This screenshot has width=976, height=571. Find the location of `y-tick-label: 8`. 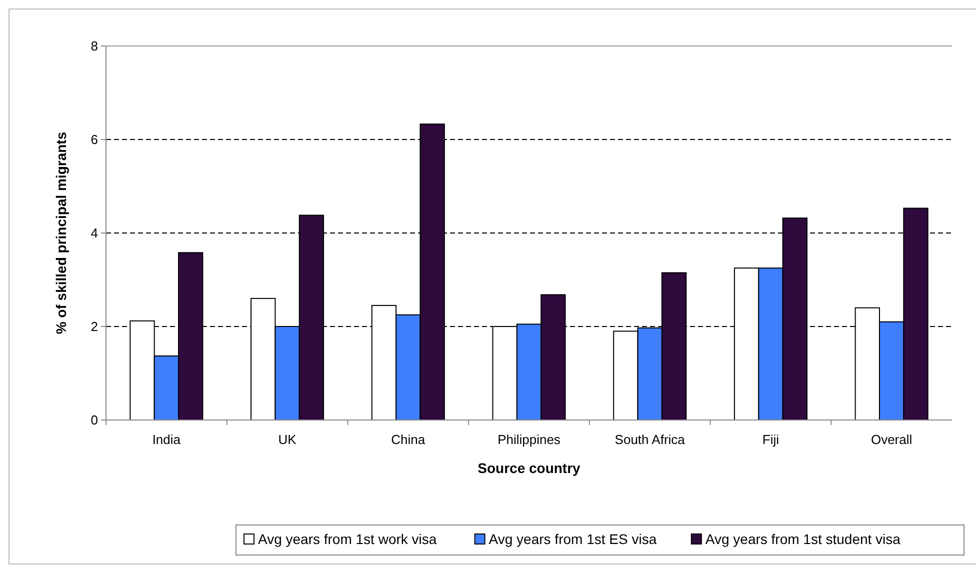

y-tick-label: 8 is located at coordinates (94, 46).